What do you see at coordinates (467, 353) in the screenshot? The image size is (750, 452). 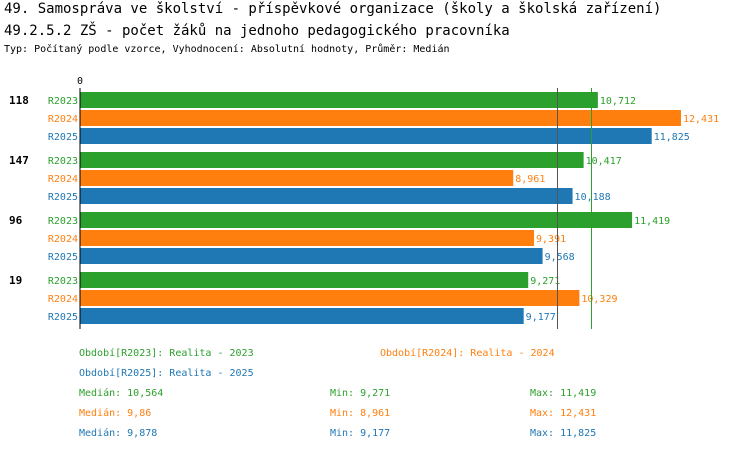 I see `legend-r2024: Období[R2024]: Realita - 2024` at bounding box center [467, 353].